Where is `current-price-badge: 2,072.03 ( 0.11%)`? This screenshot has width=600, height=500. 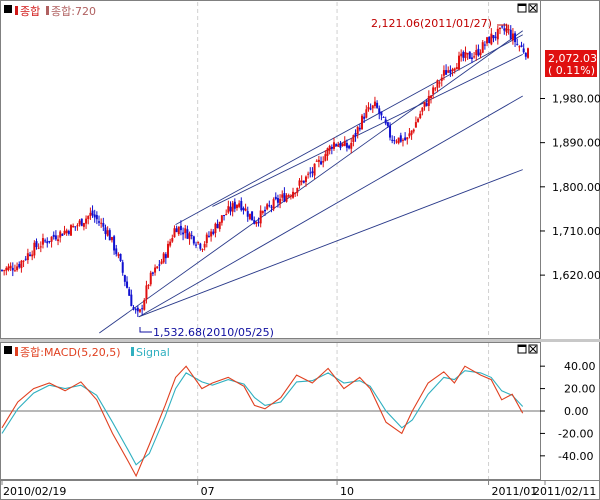 current-price-badge: 2,072.03 ( 0.11%) is located at coordinates (571, 63).